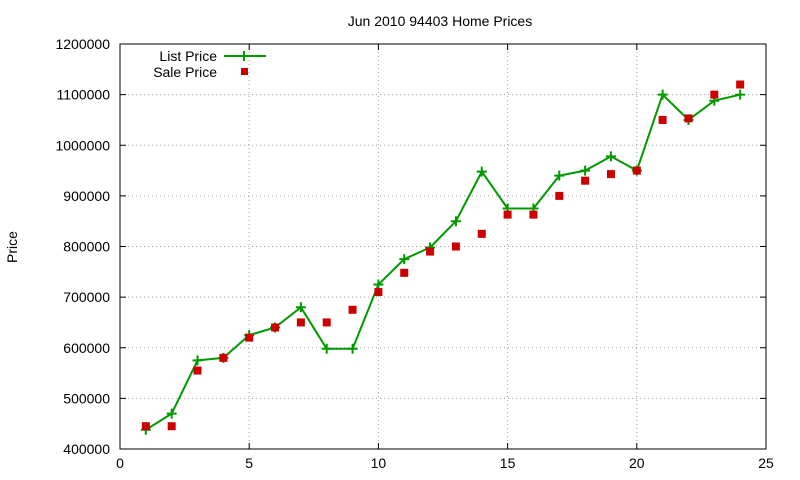  I want to click on legend: List Price Sale Price, so click(209, 64).